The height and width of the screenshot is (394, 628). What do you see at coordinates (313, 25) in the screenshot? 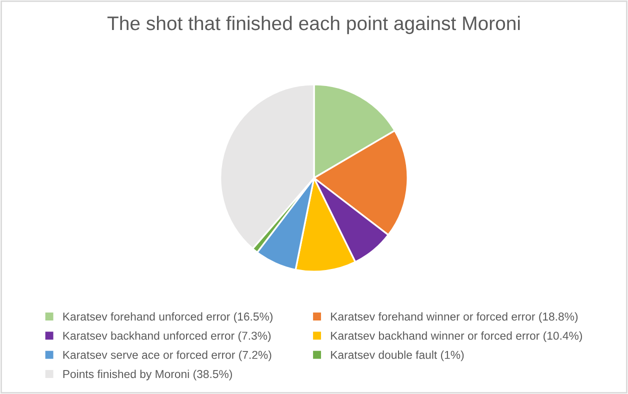
I see `chart-title: The shot that finished each point against Moroni` at bounding box center [313, 25].